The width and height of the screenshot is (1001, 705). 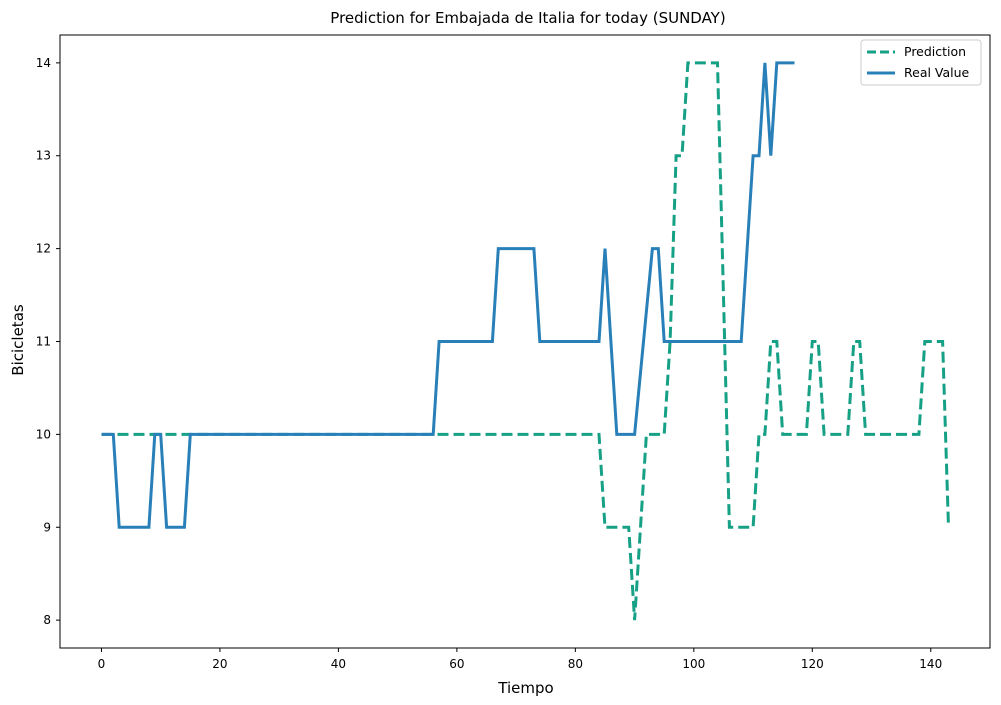 What do you see at coordinates (43, 63) in the screenshot?
I see `y-tick-label: 14` at bounding box center [43, 63].